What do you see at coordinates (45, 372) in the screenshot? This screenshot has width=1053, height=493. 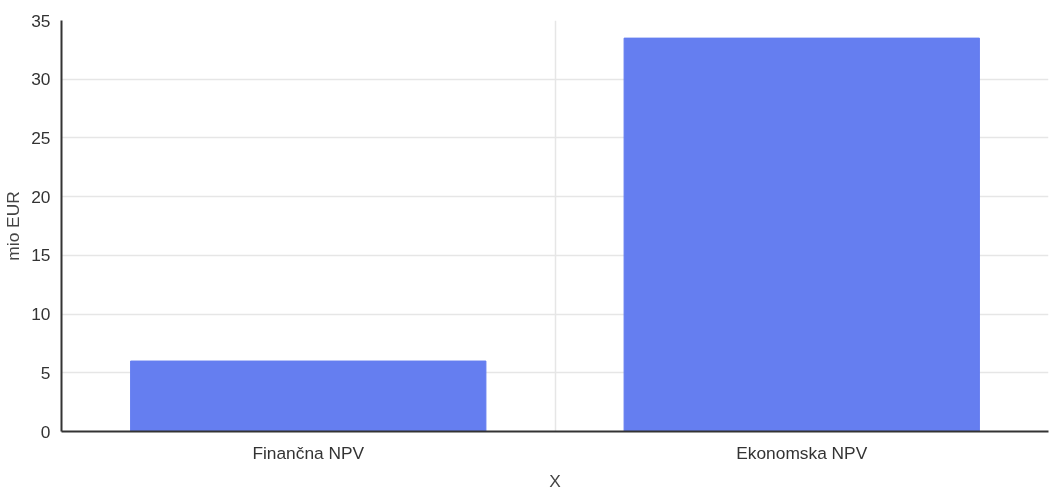 I see `y-tick-label: 5` at bounding box center [45, 372].